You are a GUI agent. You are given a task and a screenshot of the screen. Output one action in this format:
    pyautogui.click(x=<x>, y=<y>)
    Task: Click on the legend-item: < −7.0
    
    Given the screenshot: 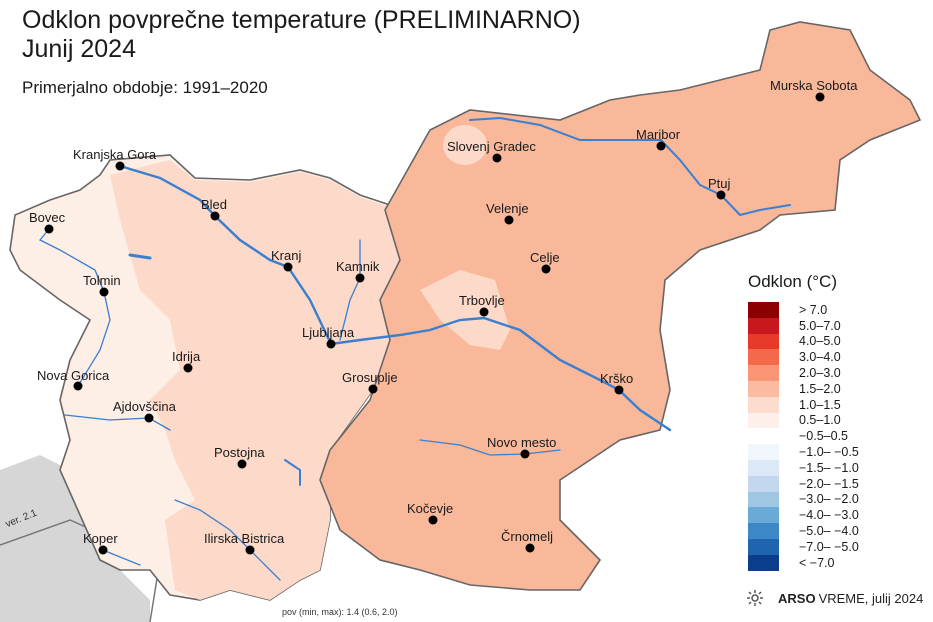 What is the action you would take?
    pyautogui.click(x=803, y=562)
    